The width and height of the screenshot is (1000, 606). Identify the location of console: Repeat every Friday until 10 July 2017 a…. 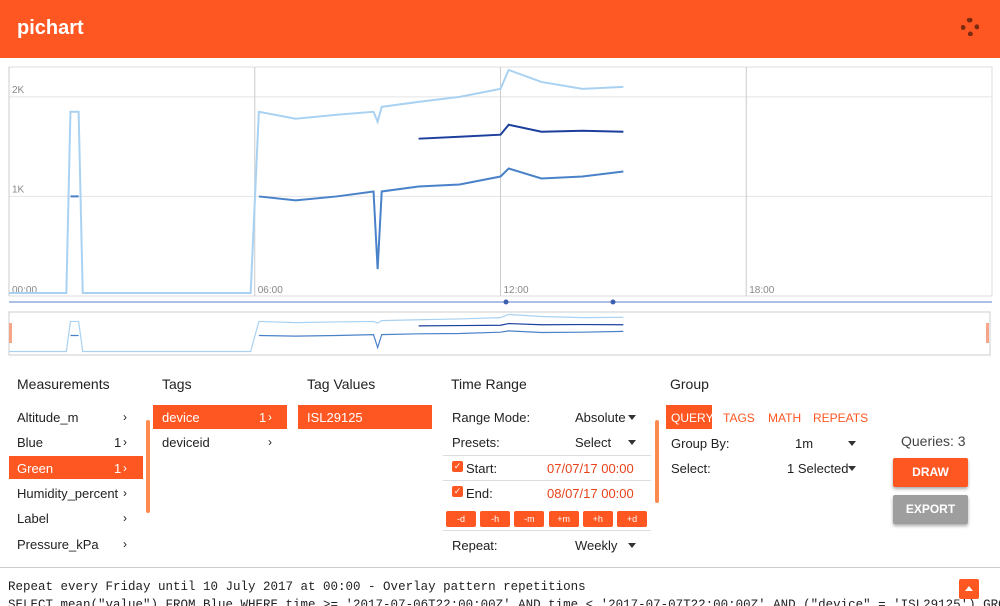
(500, 586).